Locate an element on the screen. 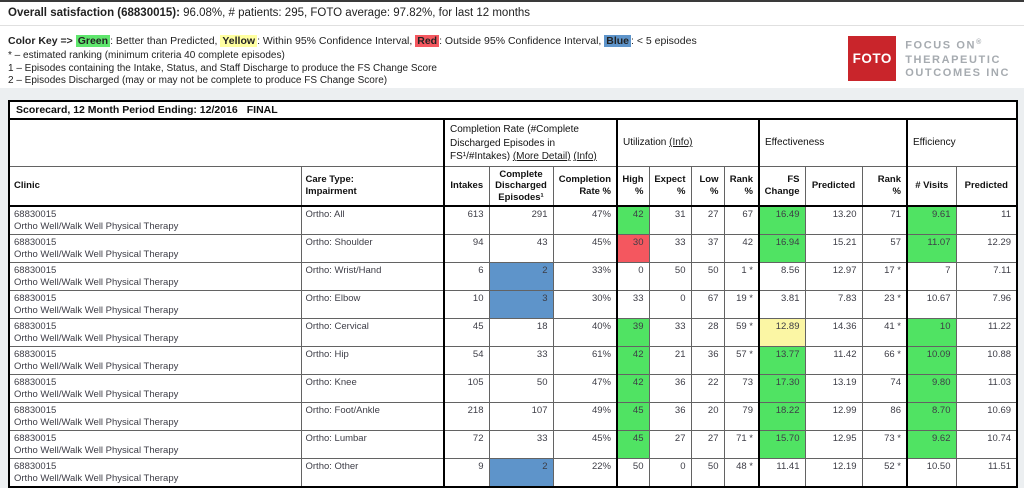 The image size is (1024, 488). cell-intakes: 10 is located at coordinates (466, 304).